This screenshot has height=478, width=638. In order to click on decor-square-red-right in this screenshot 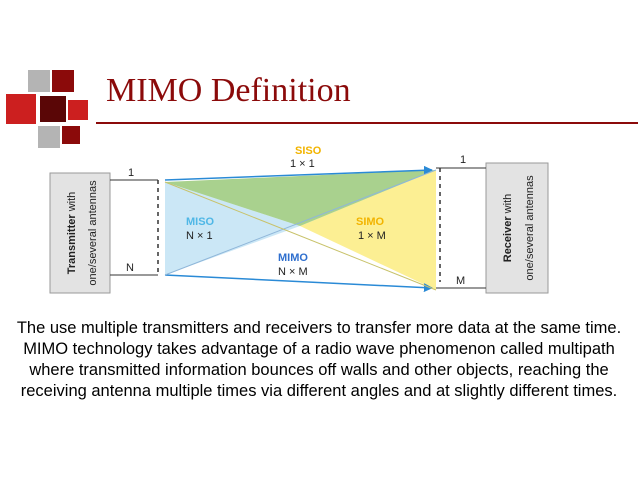, I will do `click(78, 110)`.